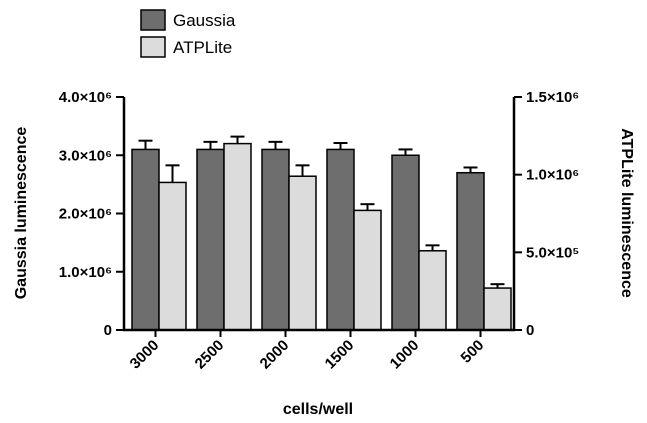  What do you see at coordinates (145, 355) in the screenshot?
I see `x-tick-label-3000: 3000` at bounding box center [145, 355].